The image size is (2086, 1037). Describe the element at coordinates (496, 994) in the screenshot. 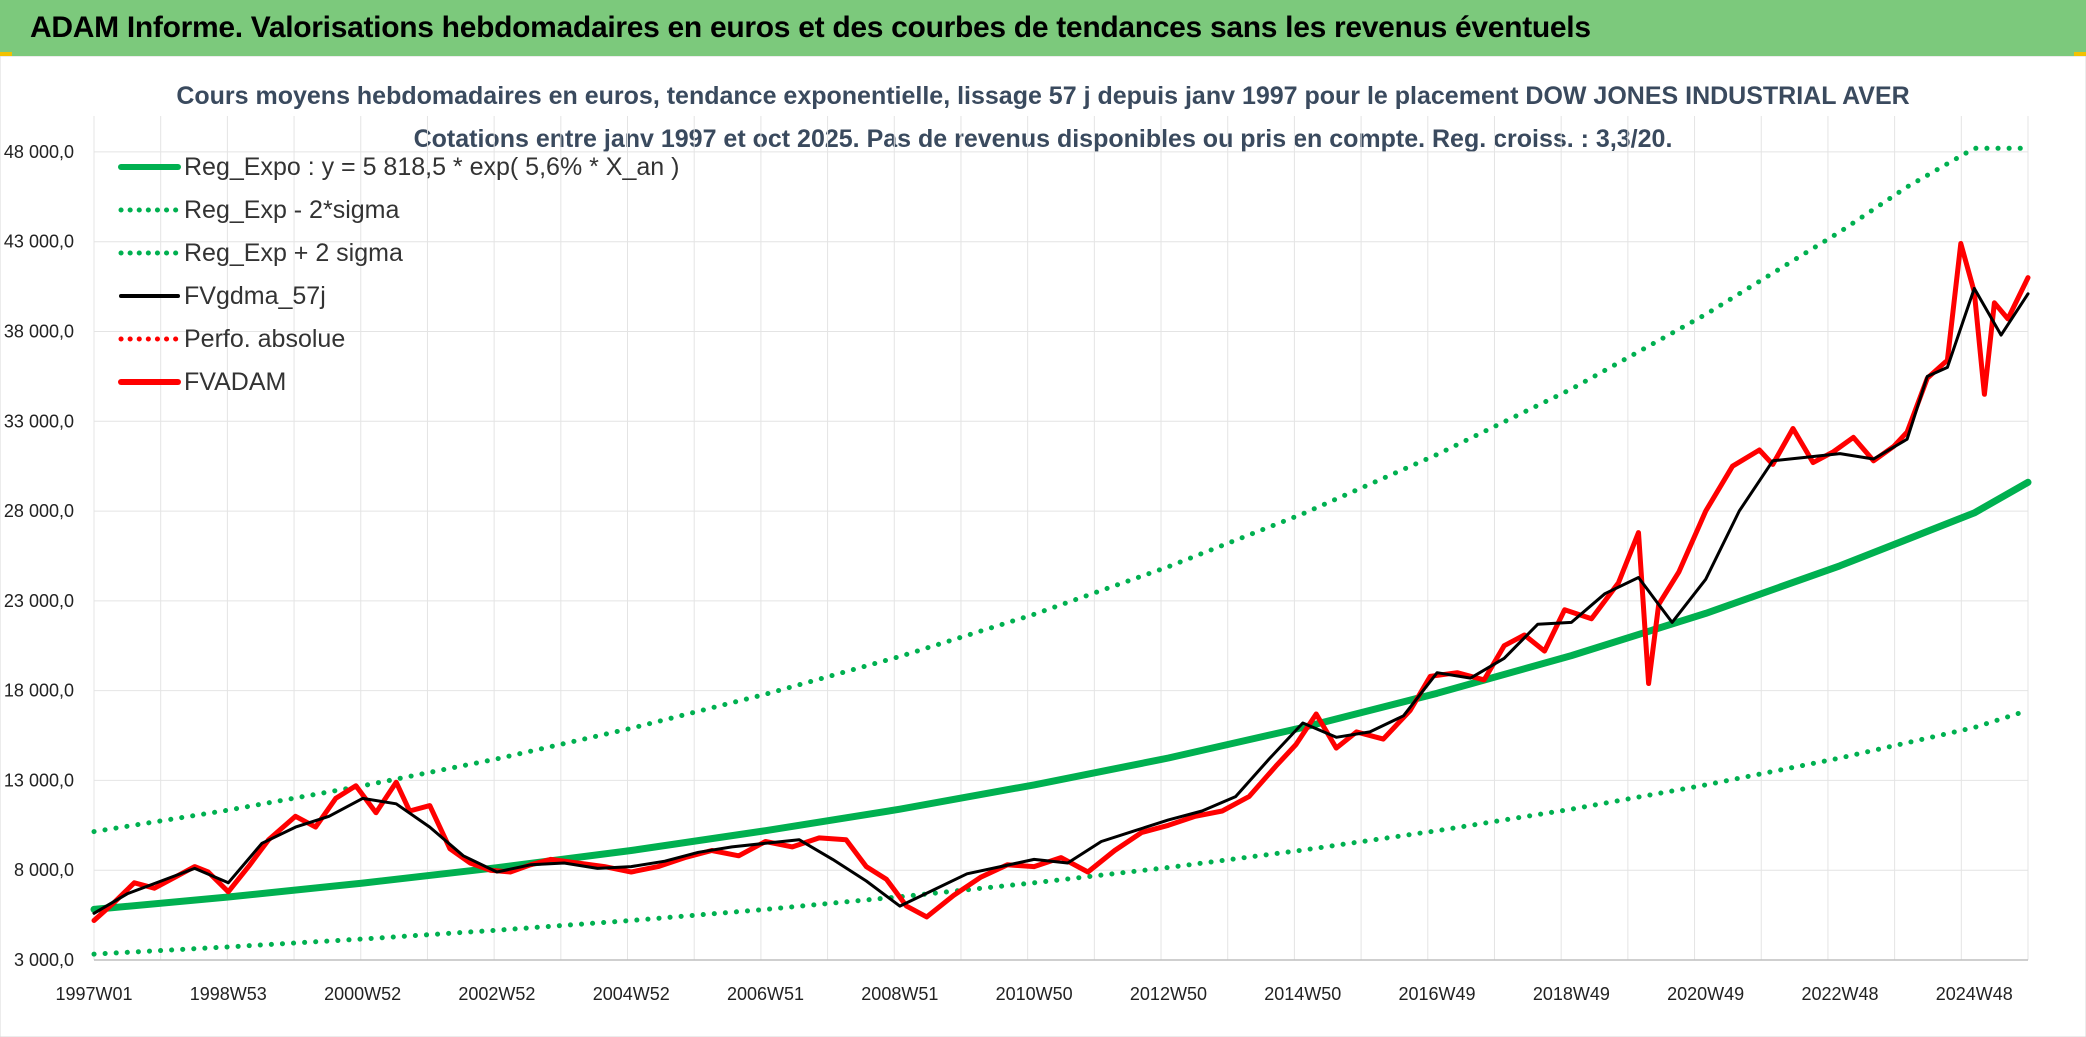

I see `x-tick-label: 2002W52` at that location.